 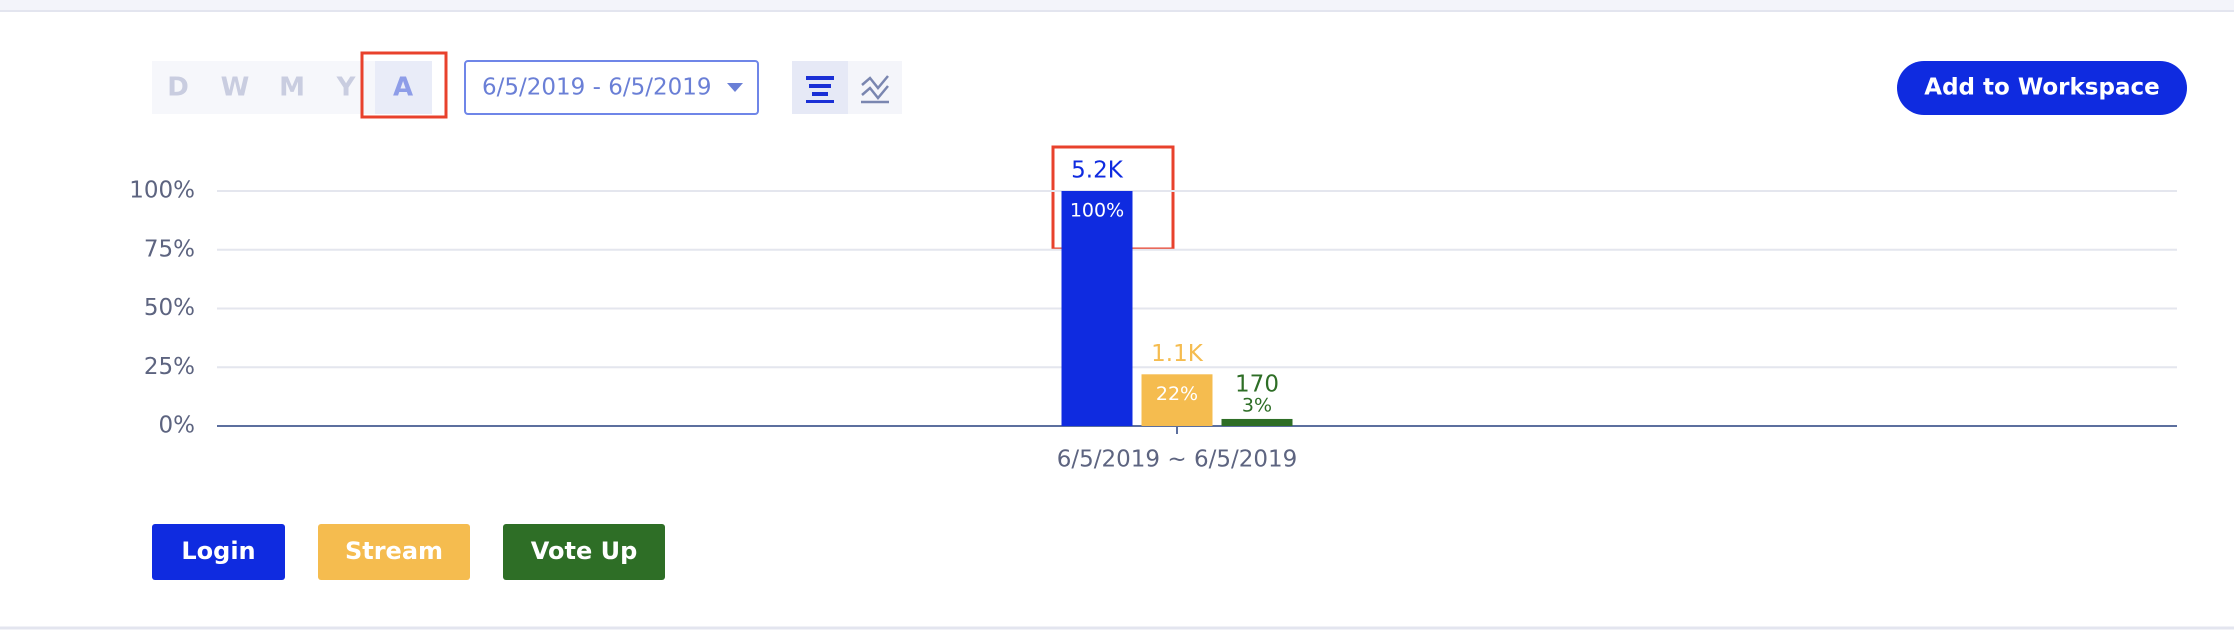 I want to click on bar-percent-label: 100%, so click(x=1097, y=211).